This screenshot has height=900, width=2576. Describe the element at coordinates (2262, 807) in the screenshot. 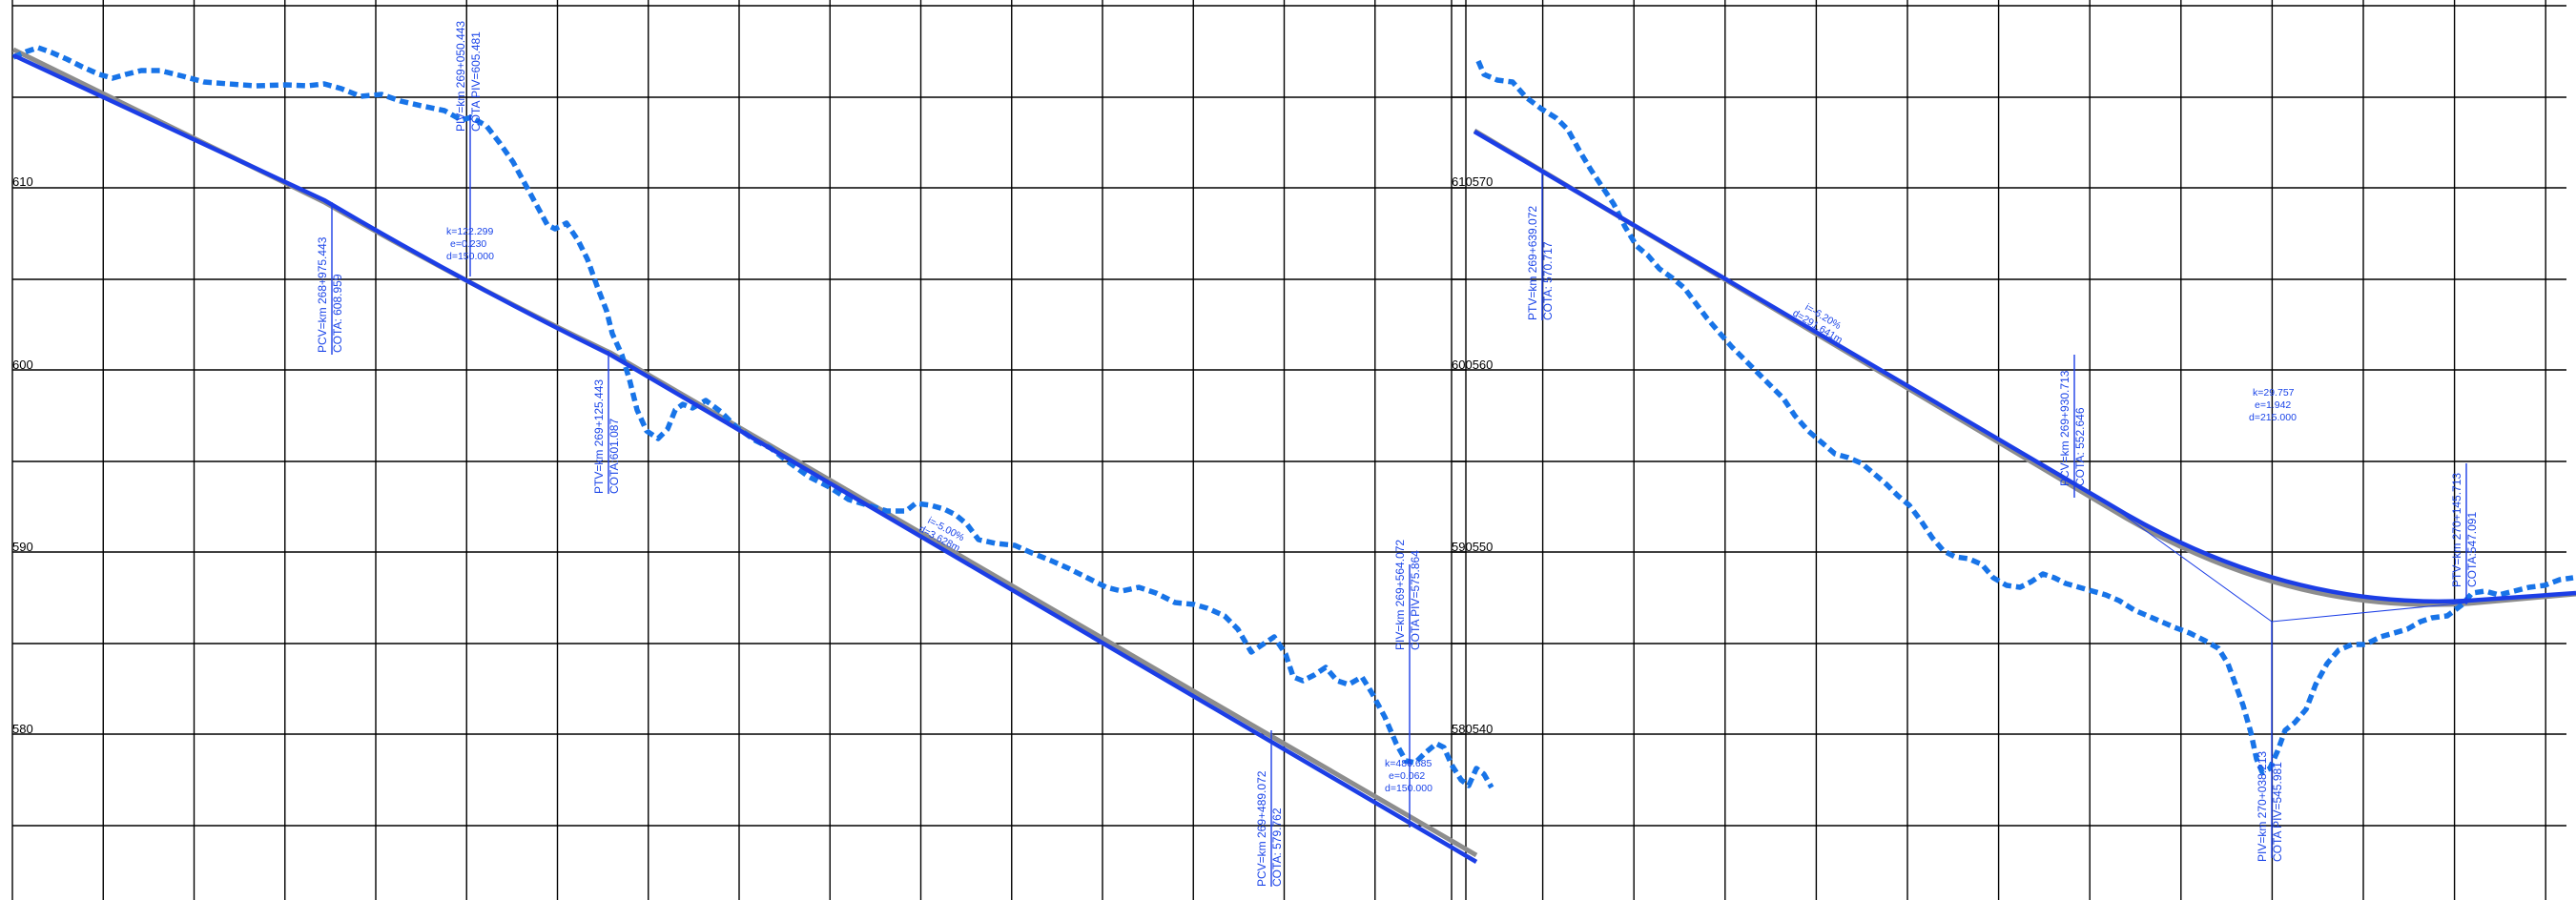

I see `annotation-line: PIV=km 270+038.213` at that location.